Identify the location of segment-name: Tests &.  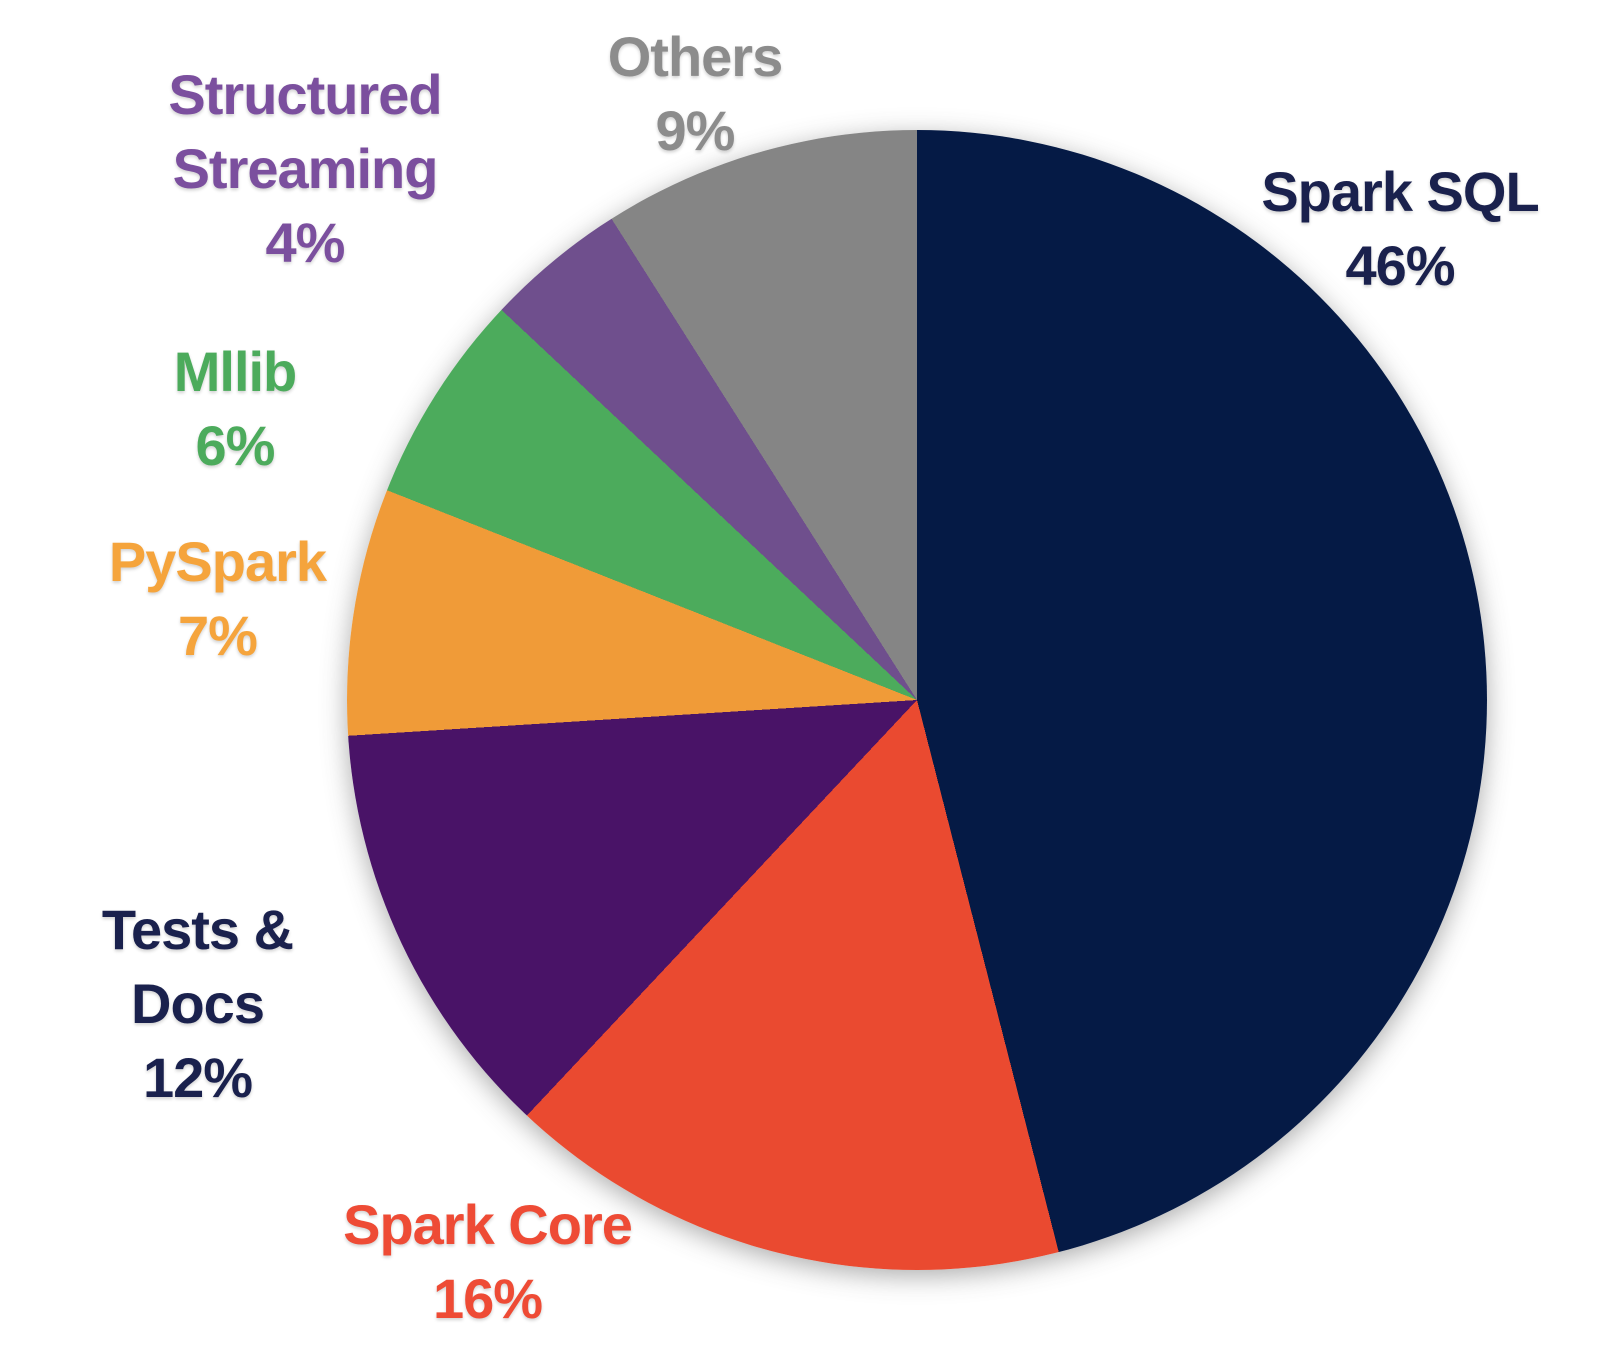
(197, 929).